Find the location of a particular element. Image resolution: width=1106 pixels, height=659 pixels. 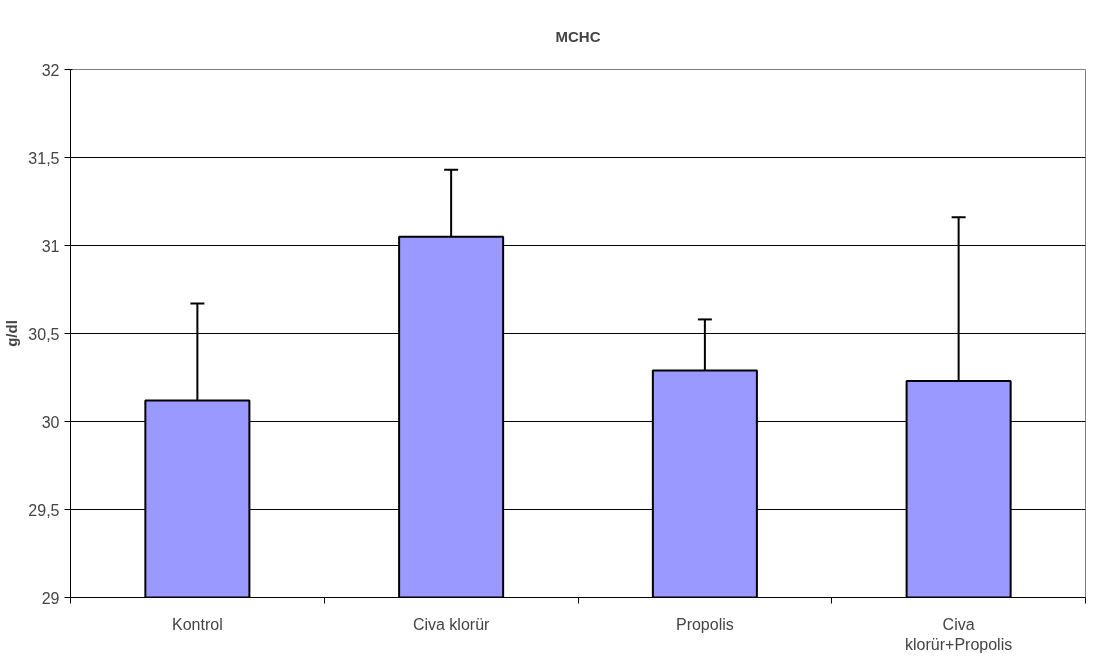

y-tick-label: 31,5 is located at coordinates (44, 158).